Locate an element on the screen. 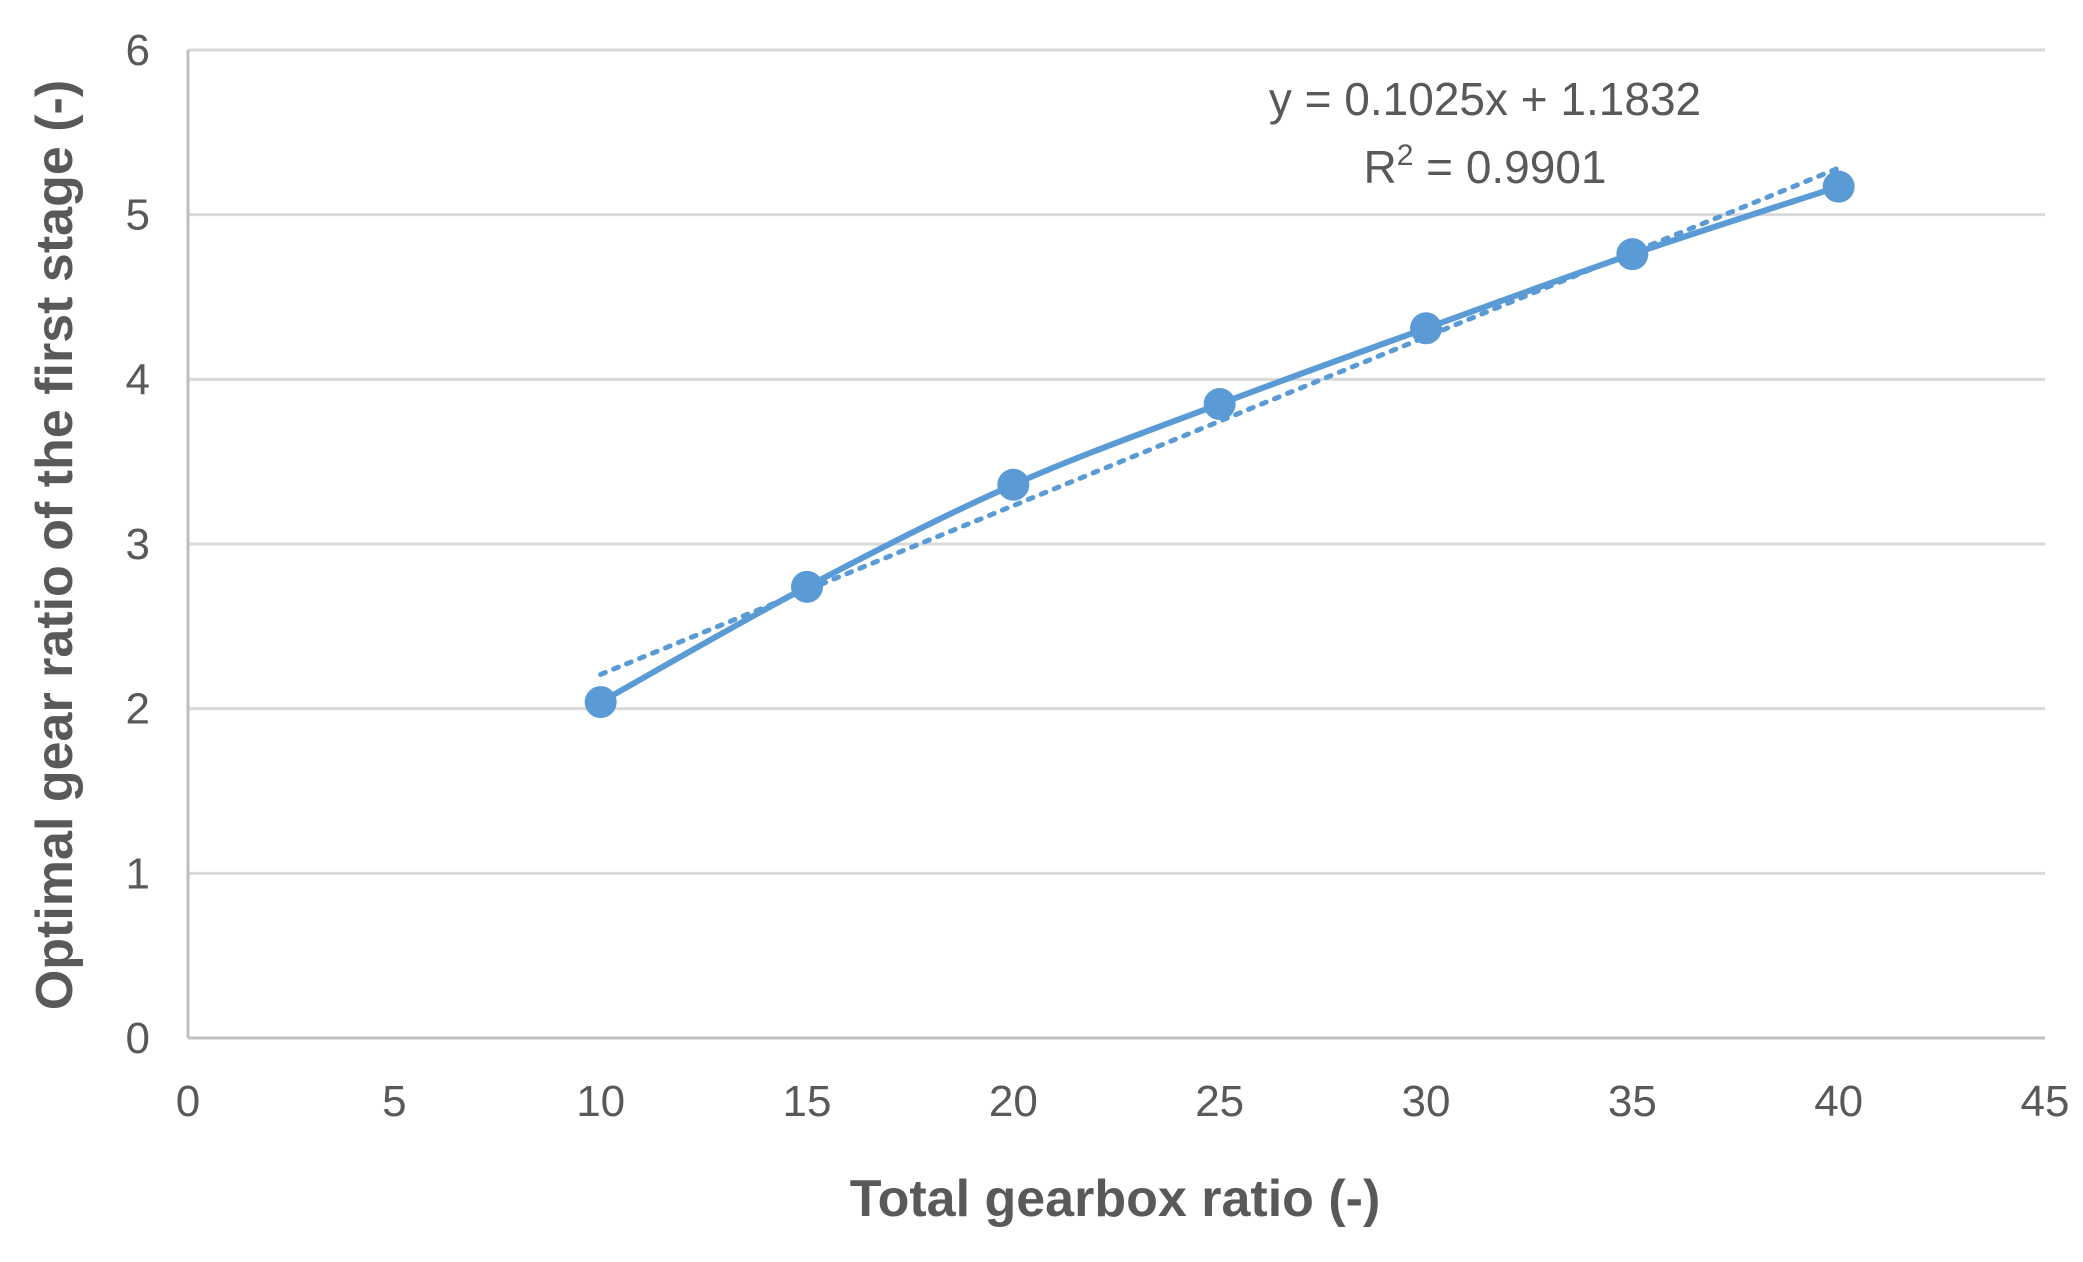  annotation-layer: y = 0.1025x + 1.1832 R2 = 0.9901 is located at coordinates (1485, 133).